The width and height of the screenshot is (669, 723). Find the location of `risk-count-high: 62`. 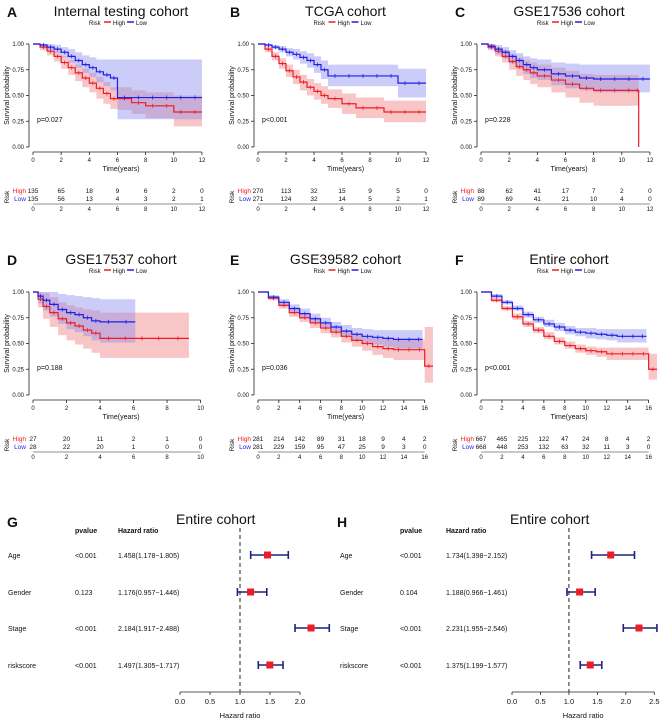

risk-count-high: 62 is located at coordinates (510, 191).